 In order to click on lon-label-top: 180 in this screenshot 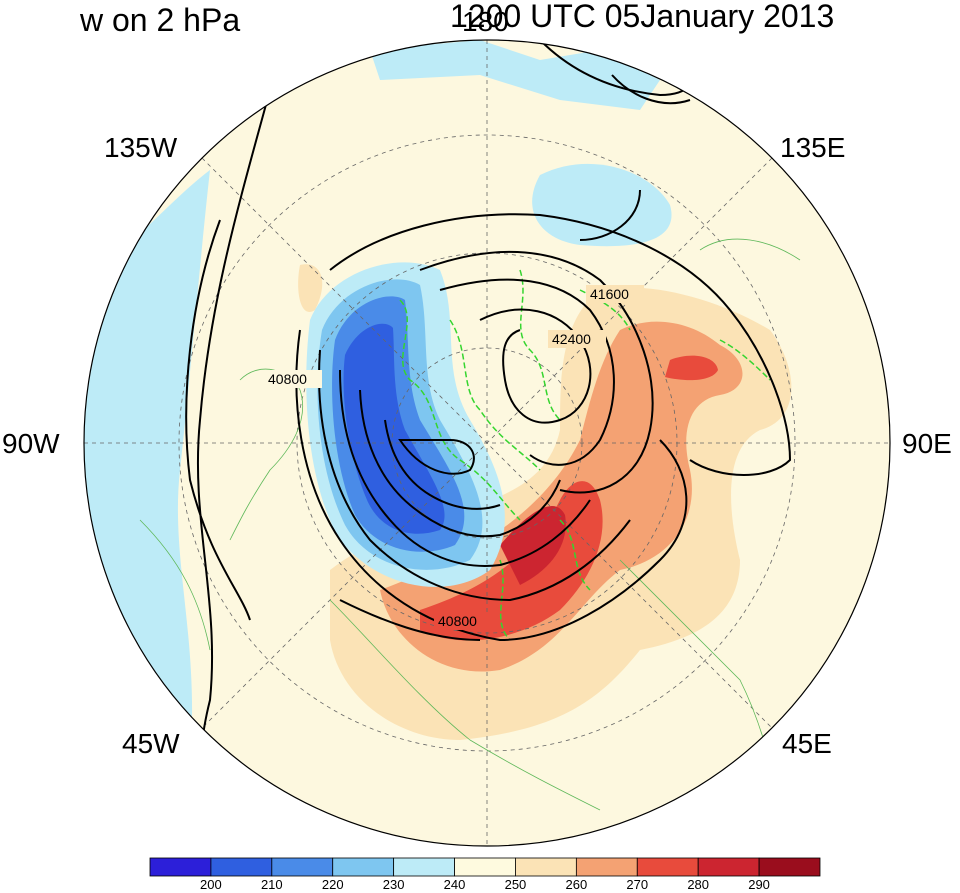, I will do `click(485, 21)`.